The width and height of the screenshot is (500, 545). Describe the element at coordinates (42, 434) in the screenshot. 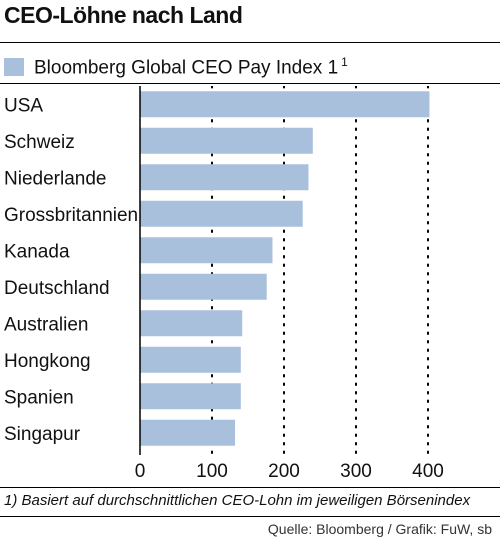

I see `category-label: Singapur` at that location.